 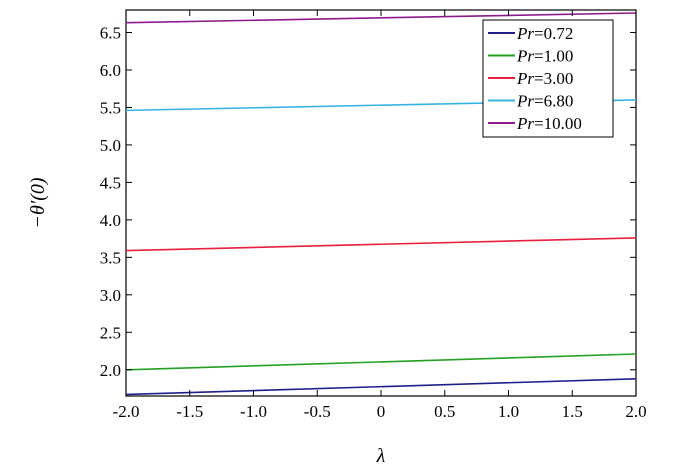 What do you see at coordinates (553, 101) in the screenshot?
I see `legend-label-value: =6.80` at bounding box center [553, 101].